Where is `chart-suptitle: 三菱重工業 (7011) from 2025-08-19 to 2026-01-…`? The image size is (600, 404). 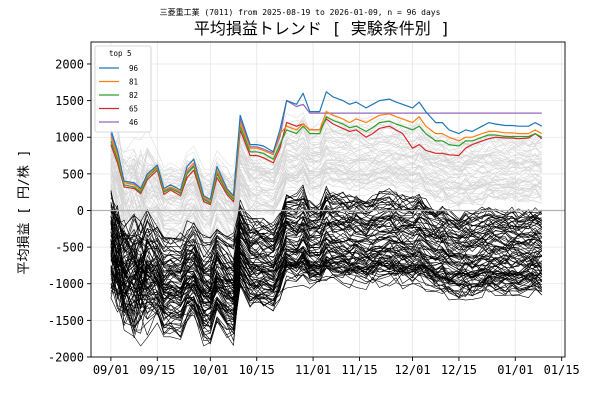
chart-suptitle: 三菱重工業 (7011) from 2025-08-19 to 2026-01-… is located at coordinates (300, 12).